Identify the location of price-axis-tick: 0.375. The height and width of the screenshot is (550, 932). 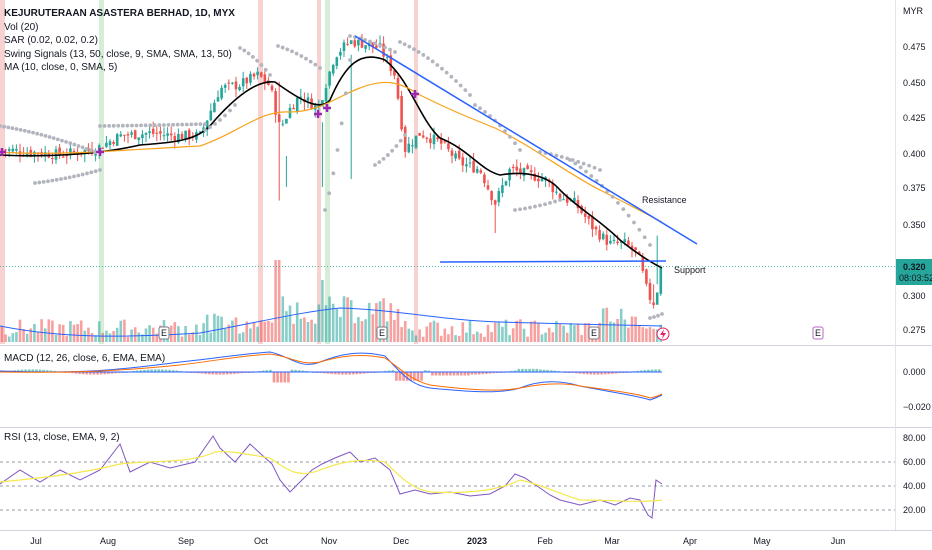
(914, 188).